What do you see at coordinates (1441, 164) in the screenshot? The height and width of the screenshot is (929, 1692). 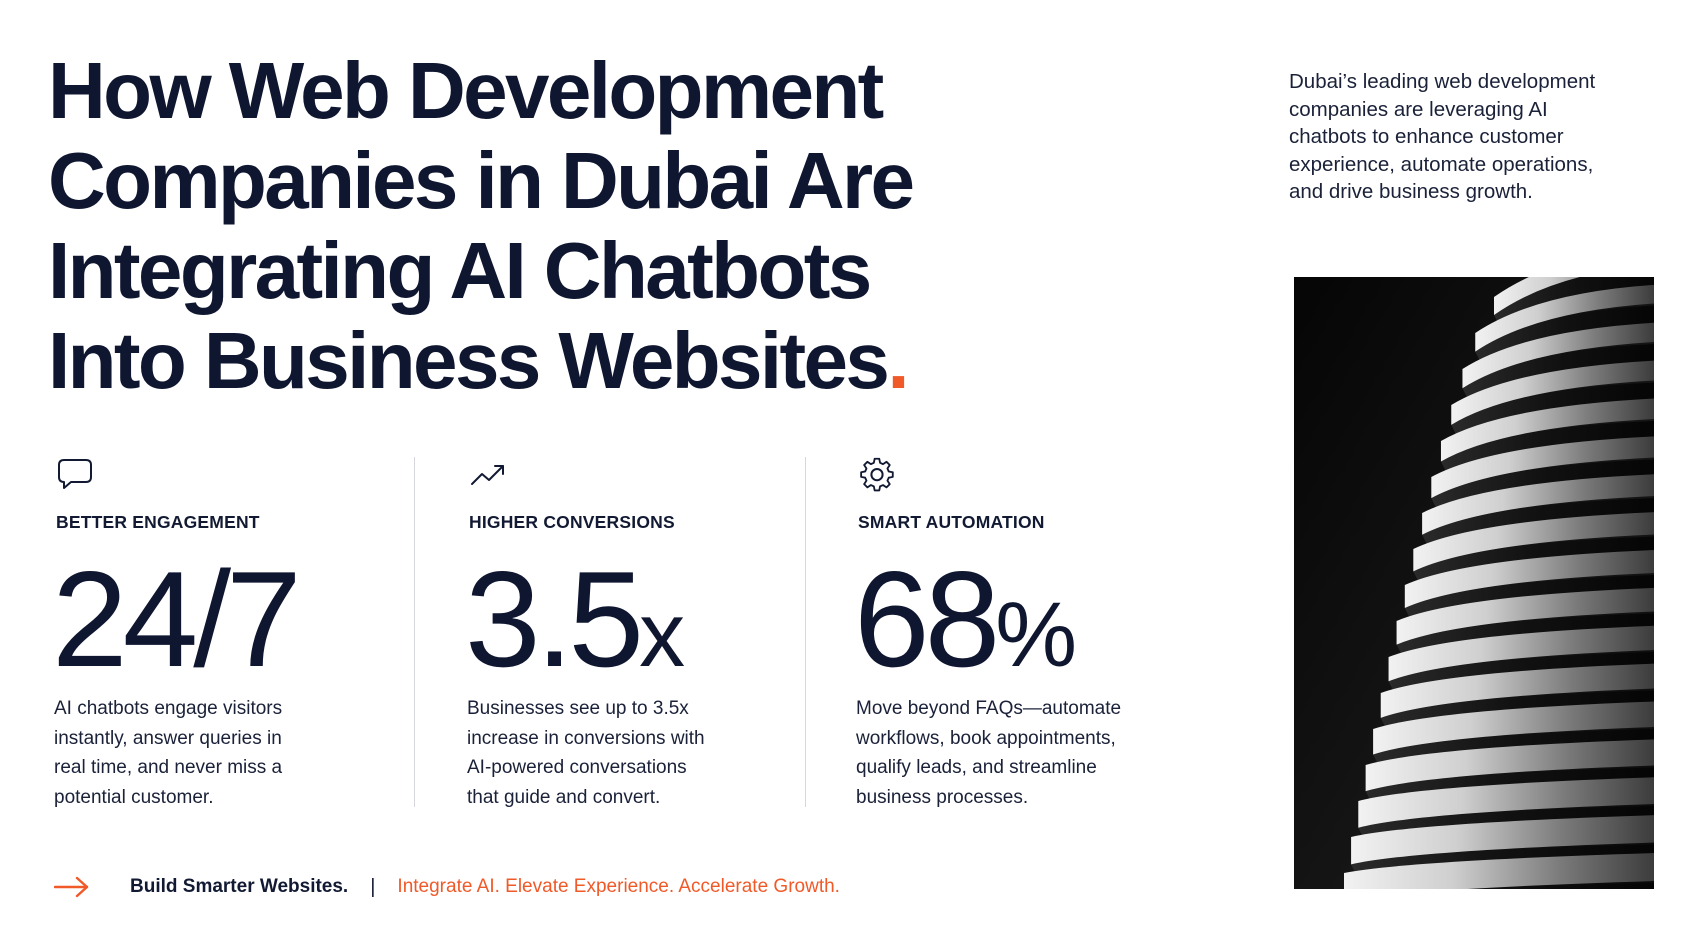 I see `intro-line: experience, automate operations,` at bounding box center [1441, 164].